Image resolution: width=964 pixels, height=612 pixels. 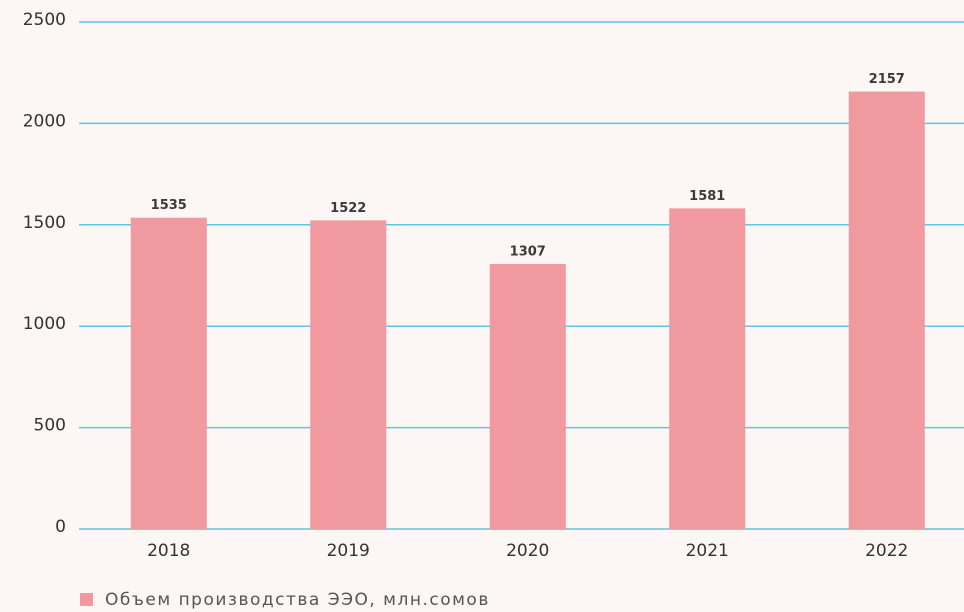 What do you see at coordinates (887, 79) in the screenshot?
I see `value-label: 2157` at bounding box center [887, 79].